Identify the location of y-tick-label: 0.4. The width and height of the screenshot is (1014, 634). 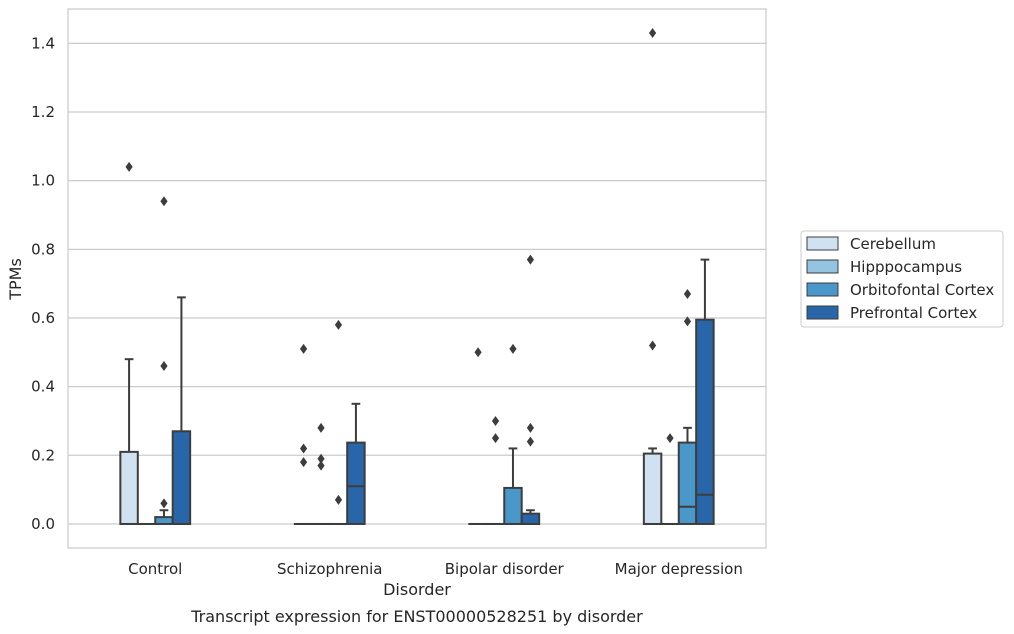
(43, 387).